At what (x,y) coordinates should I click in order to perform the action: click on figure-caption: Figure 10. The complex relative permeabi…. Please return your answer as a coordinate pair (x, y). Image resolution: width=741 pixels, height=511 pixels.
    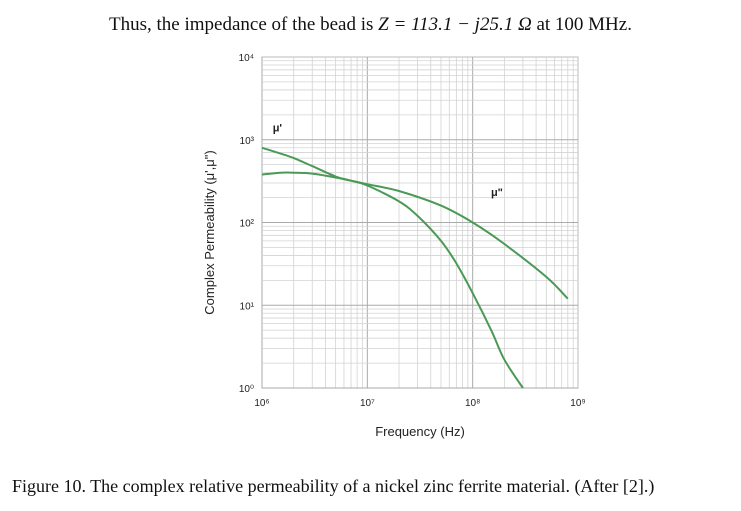
    Looking at the image, I should click on (333, 486).